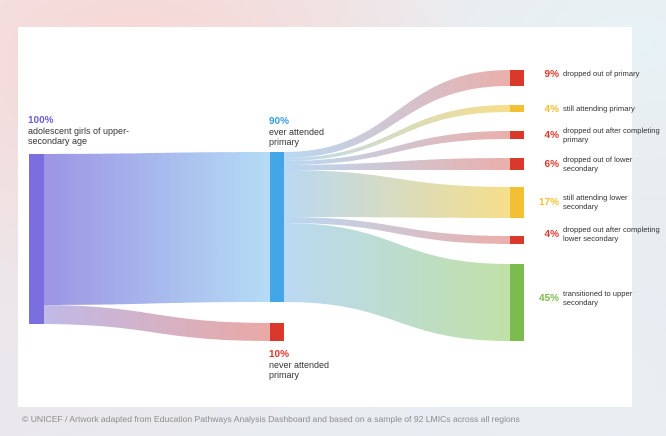 Image resolution: width=666 pixels, height=436 pixels. Describe the element at coordinates (611, 135) in the screenshot. I see `outcome-label: dropped out after completing primary` at that location.